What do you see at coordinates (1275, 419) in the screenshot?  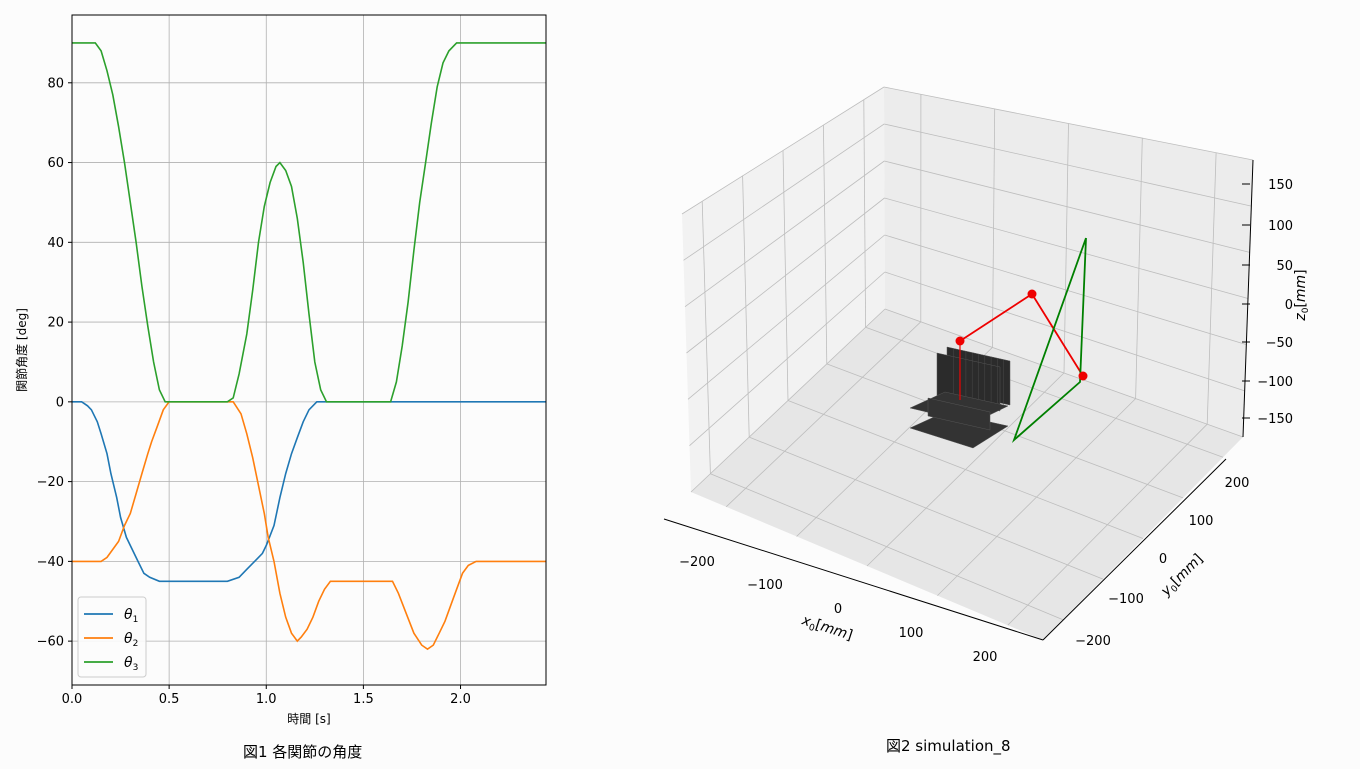 I see `z-tick-label: −150` at bounding box center [1275, 419].